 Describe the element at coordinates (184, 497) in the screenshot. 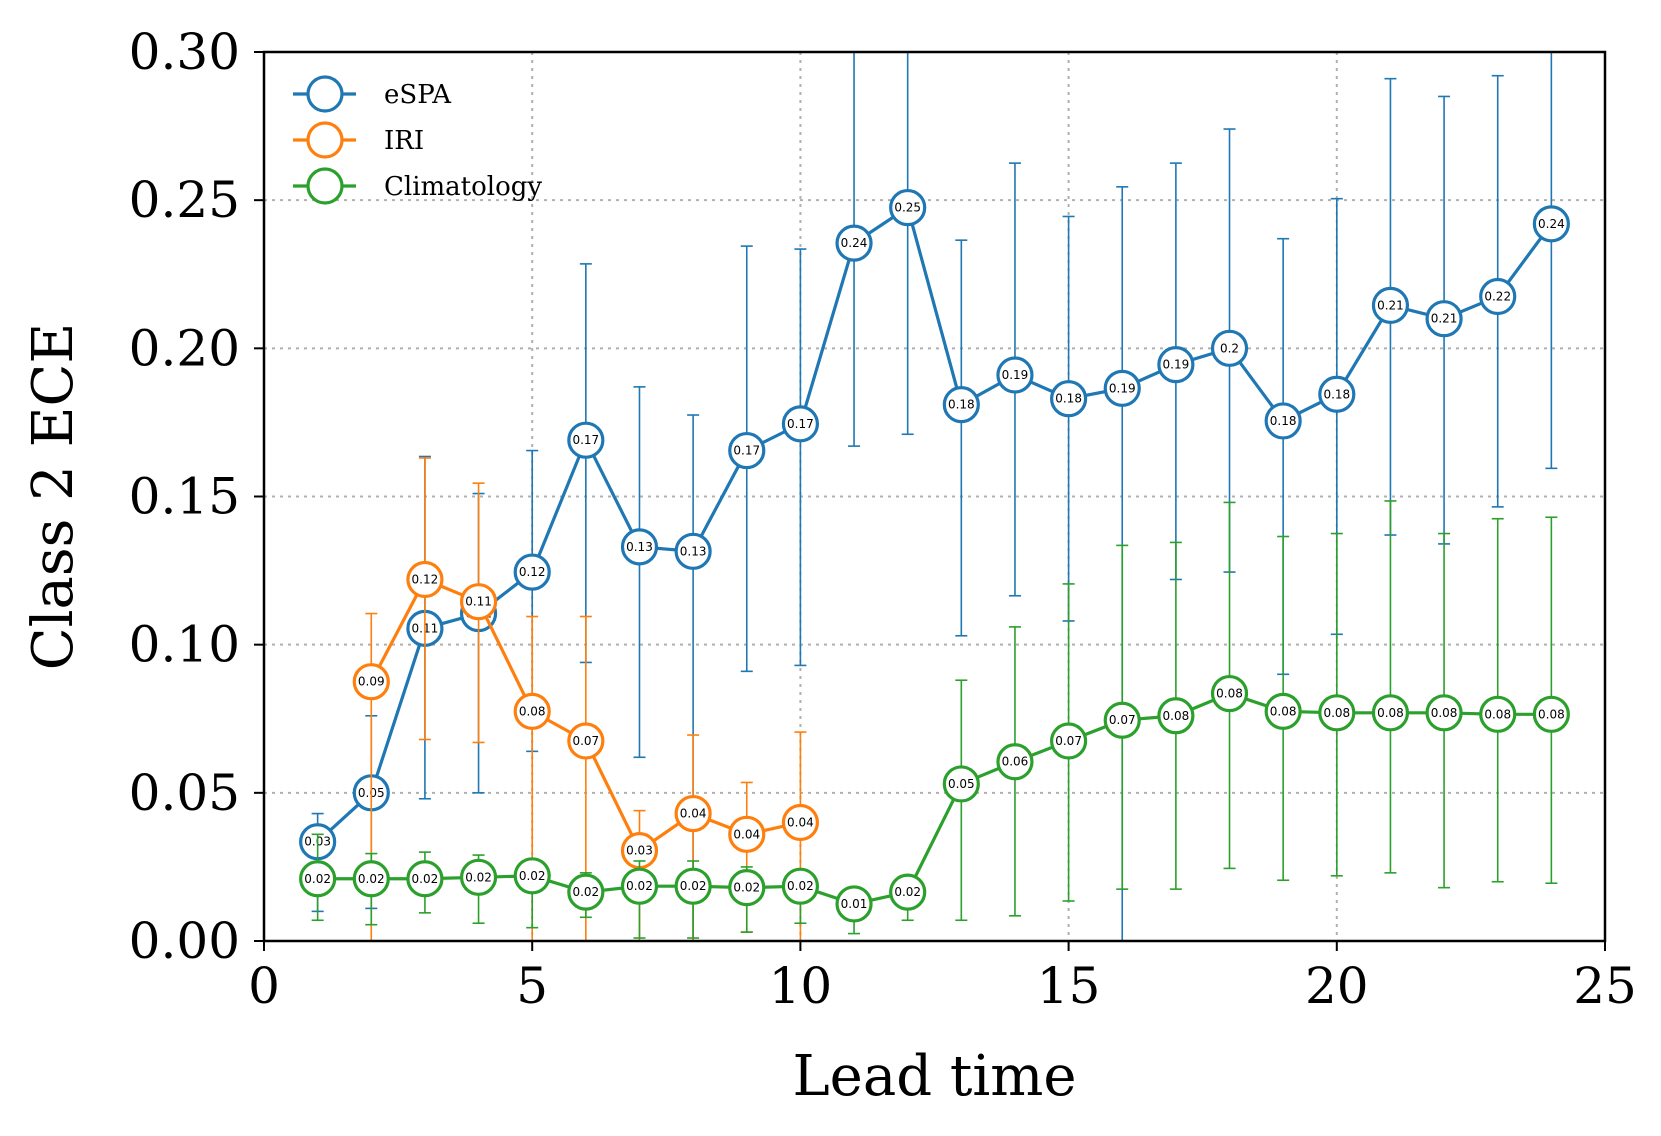

I see `y-tick-label: 0.15` at that location.